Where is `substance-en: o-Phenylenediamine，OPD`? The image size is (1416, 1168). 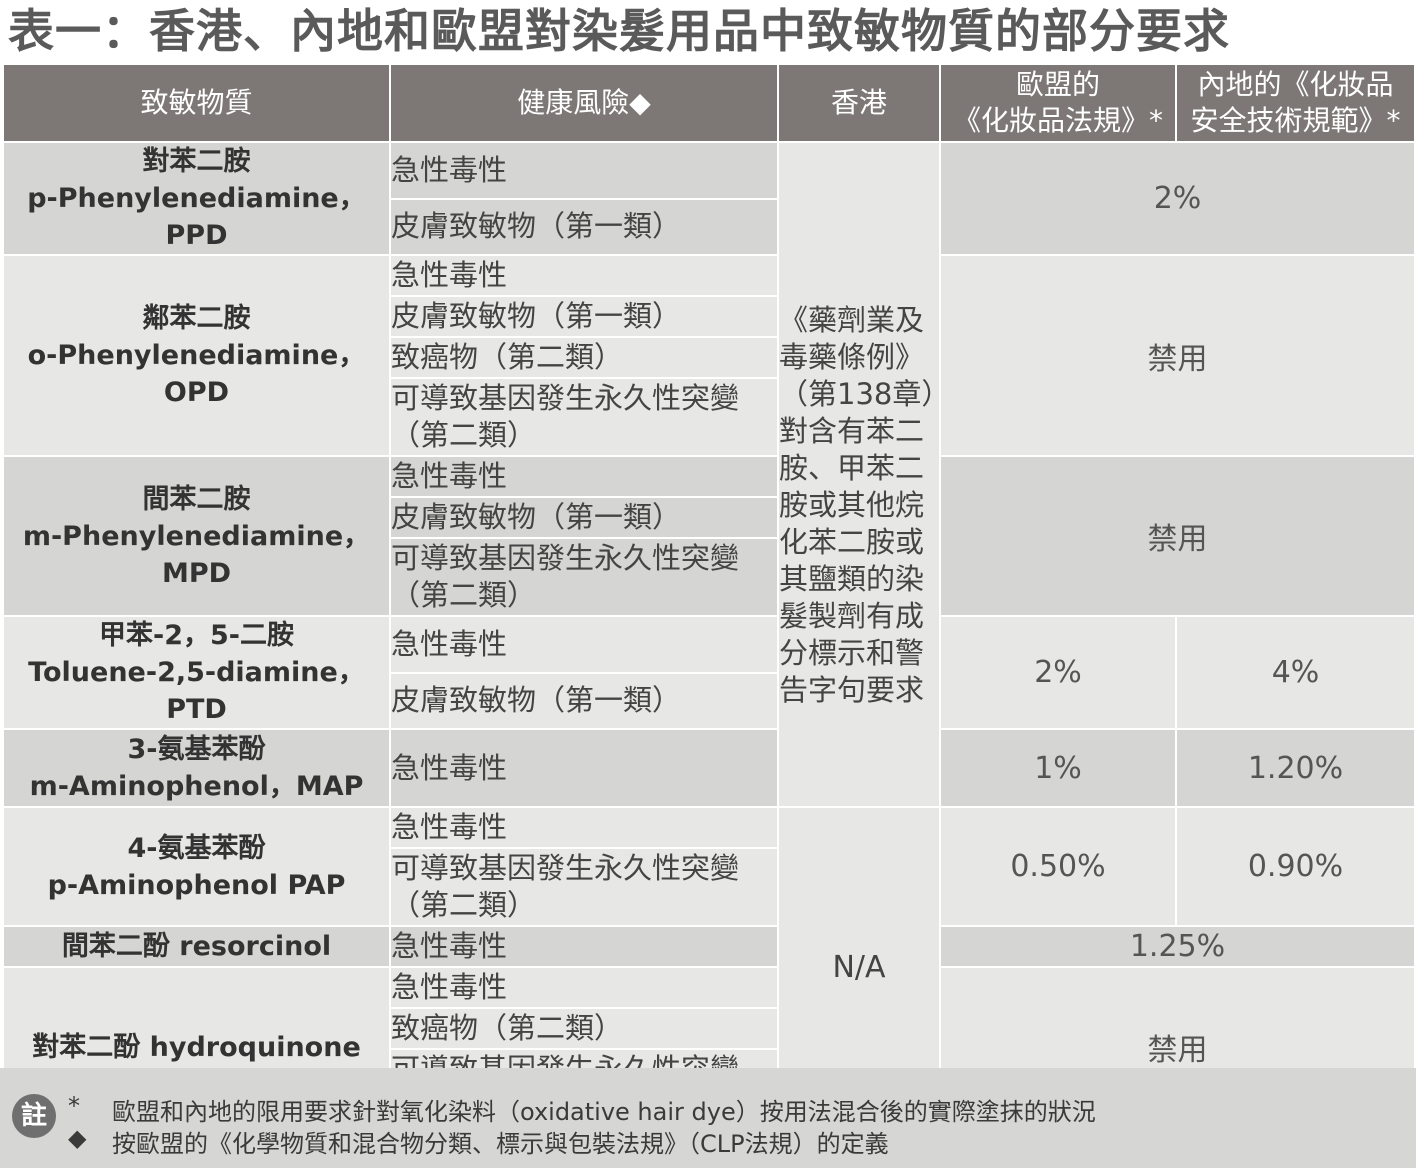
substance-en: o-Phenylenediamine，OPD is located at coordinates (196, 374).